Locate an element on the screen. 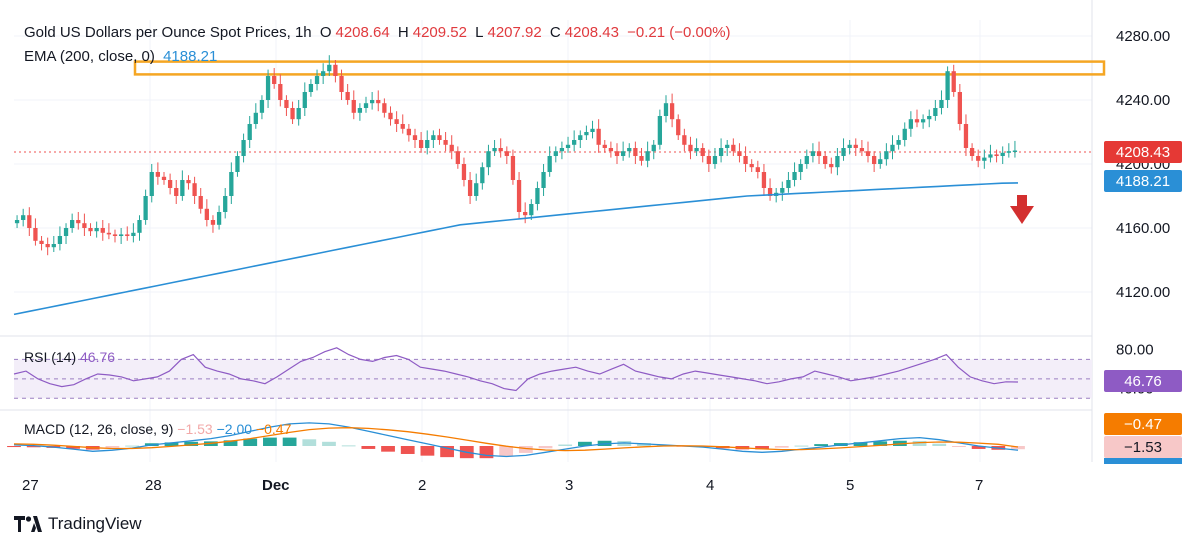 The height and width of the screenshot is (550, 1200). time-tick-label: 2 is located at coordinates (422, 485).